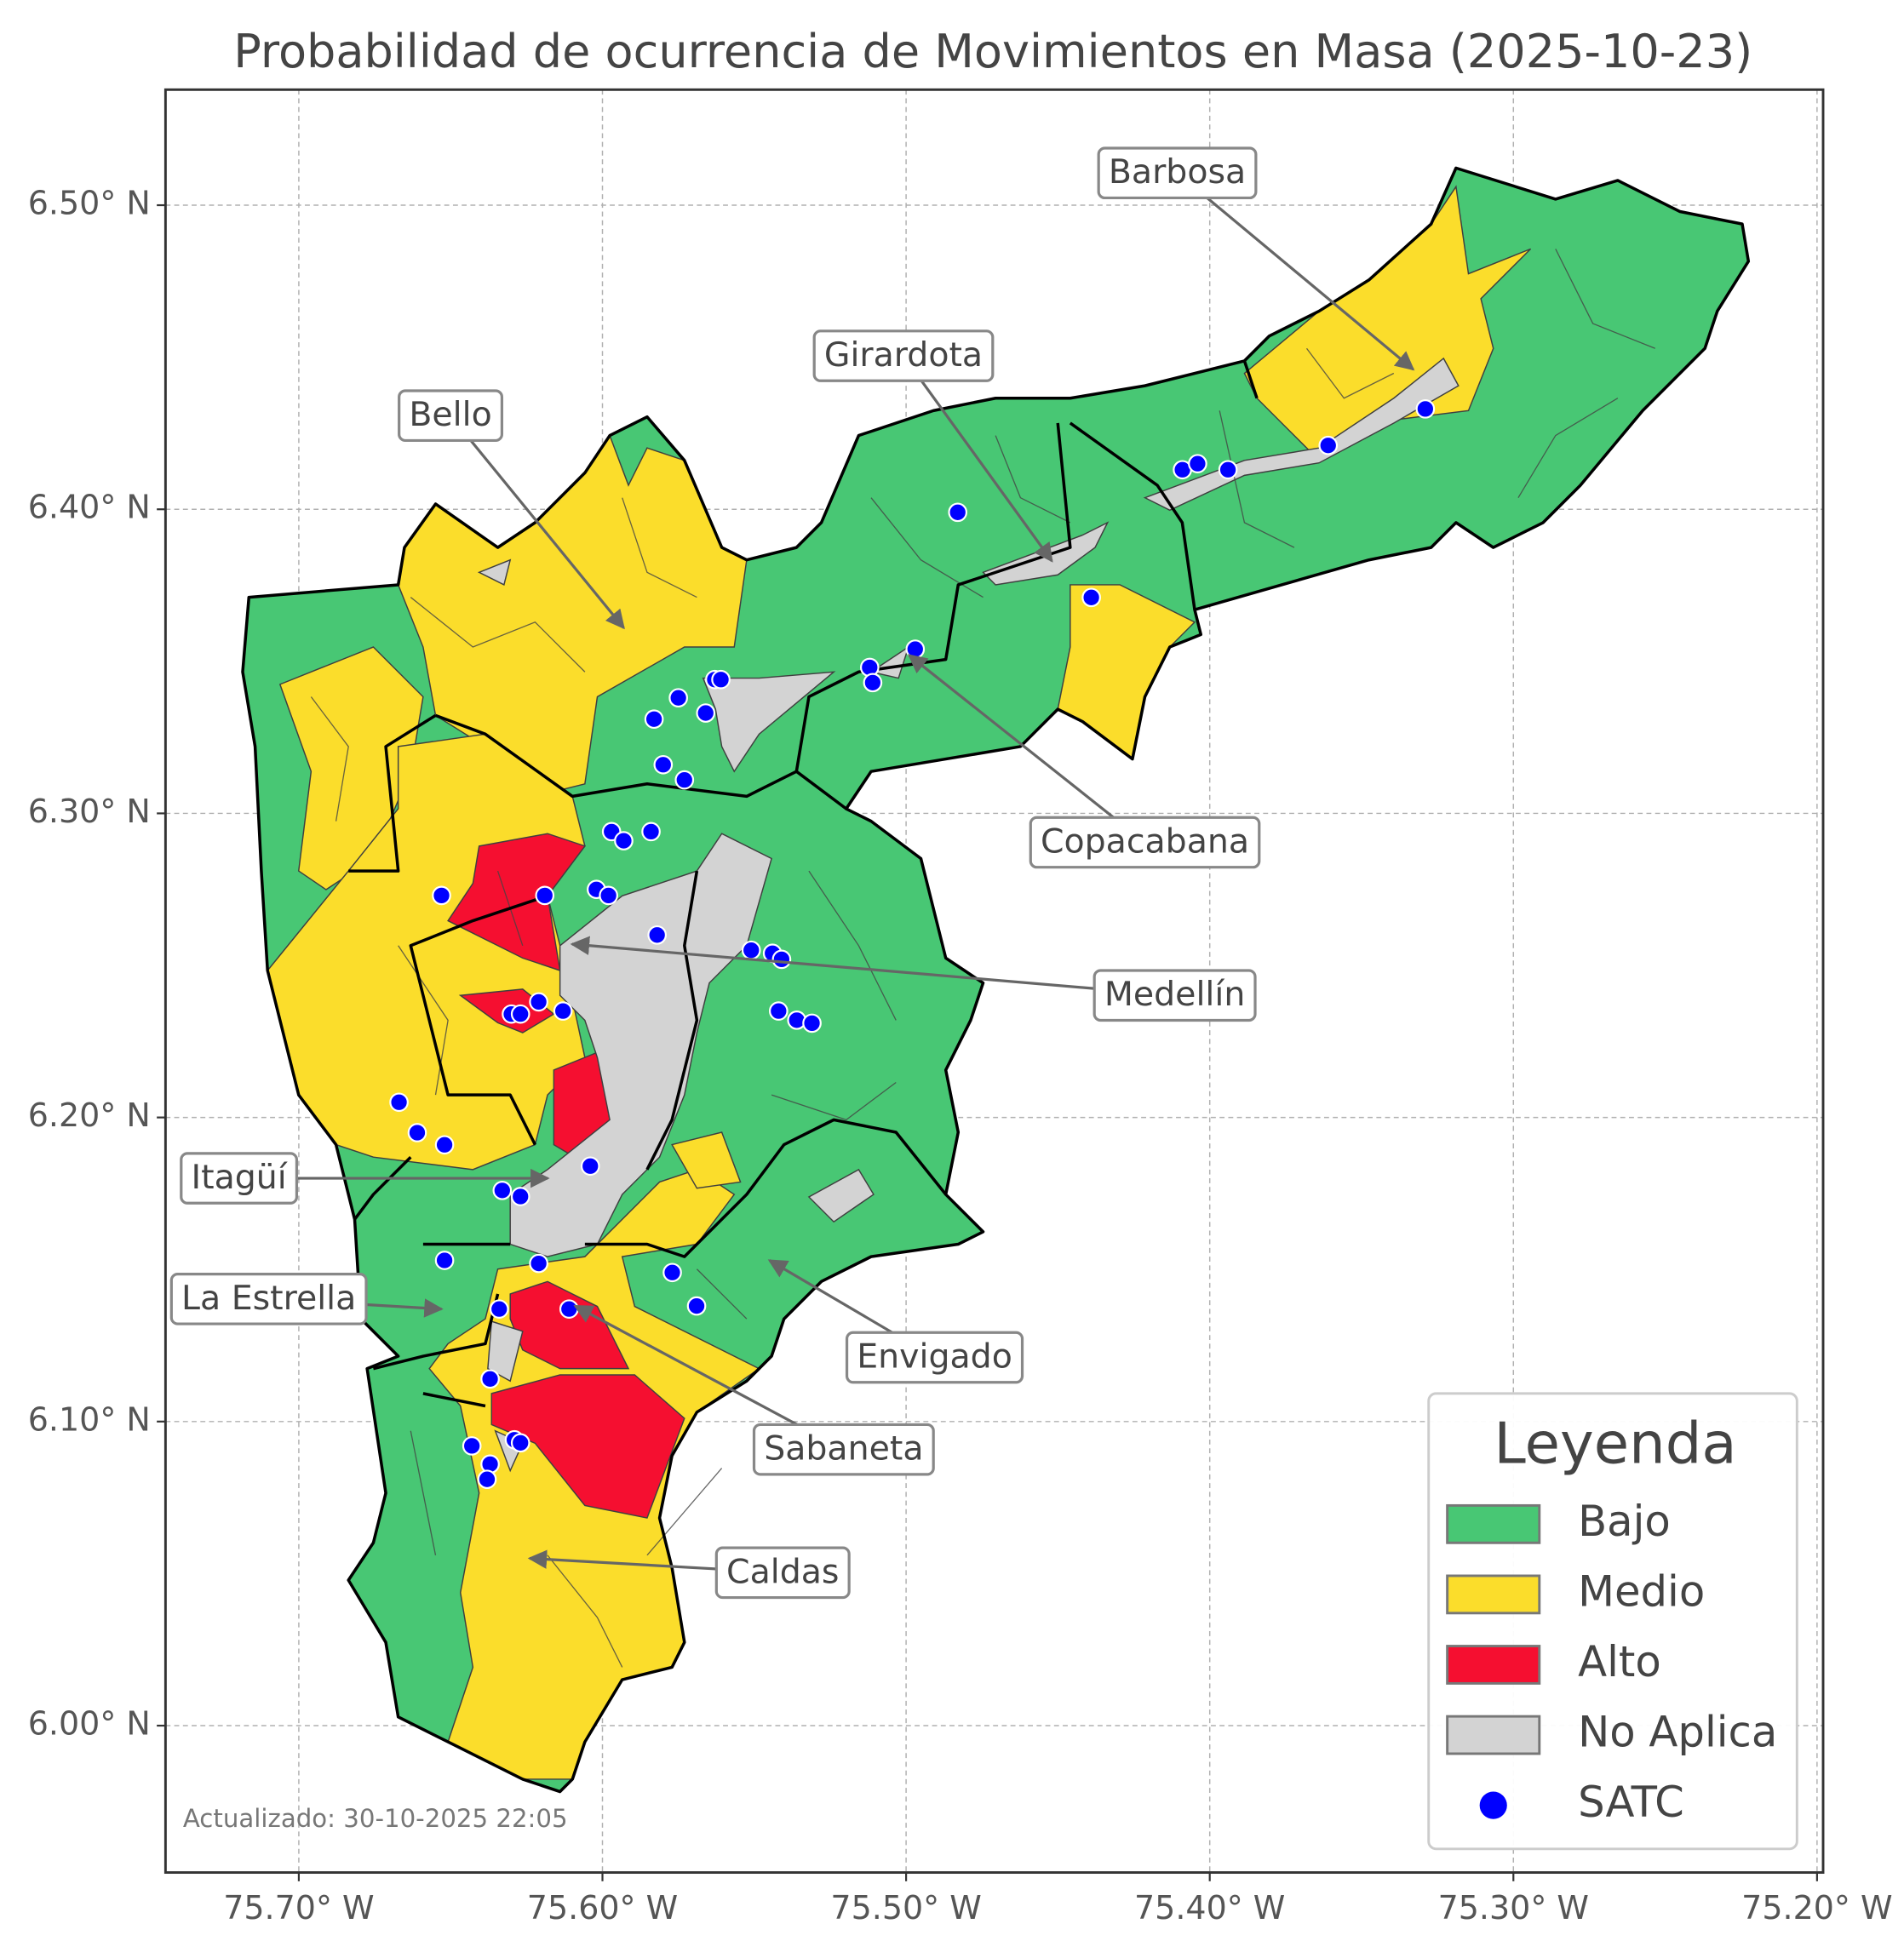  What do you see at coordinates (602, 1908) in the screenshot?
I see `x-tick-label: 75.60° W` at bounding box center [602, 1908].